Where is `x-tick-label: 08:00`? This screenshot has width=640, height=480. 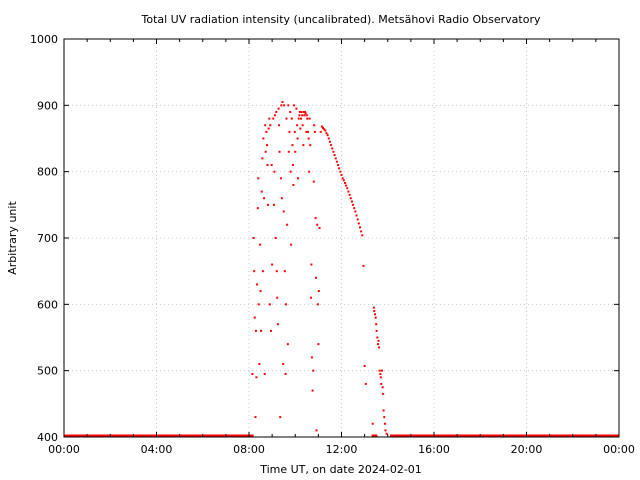 x-tick-label: 08:00 is located at coordinates (249, 449).